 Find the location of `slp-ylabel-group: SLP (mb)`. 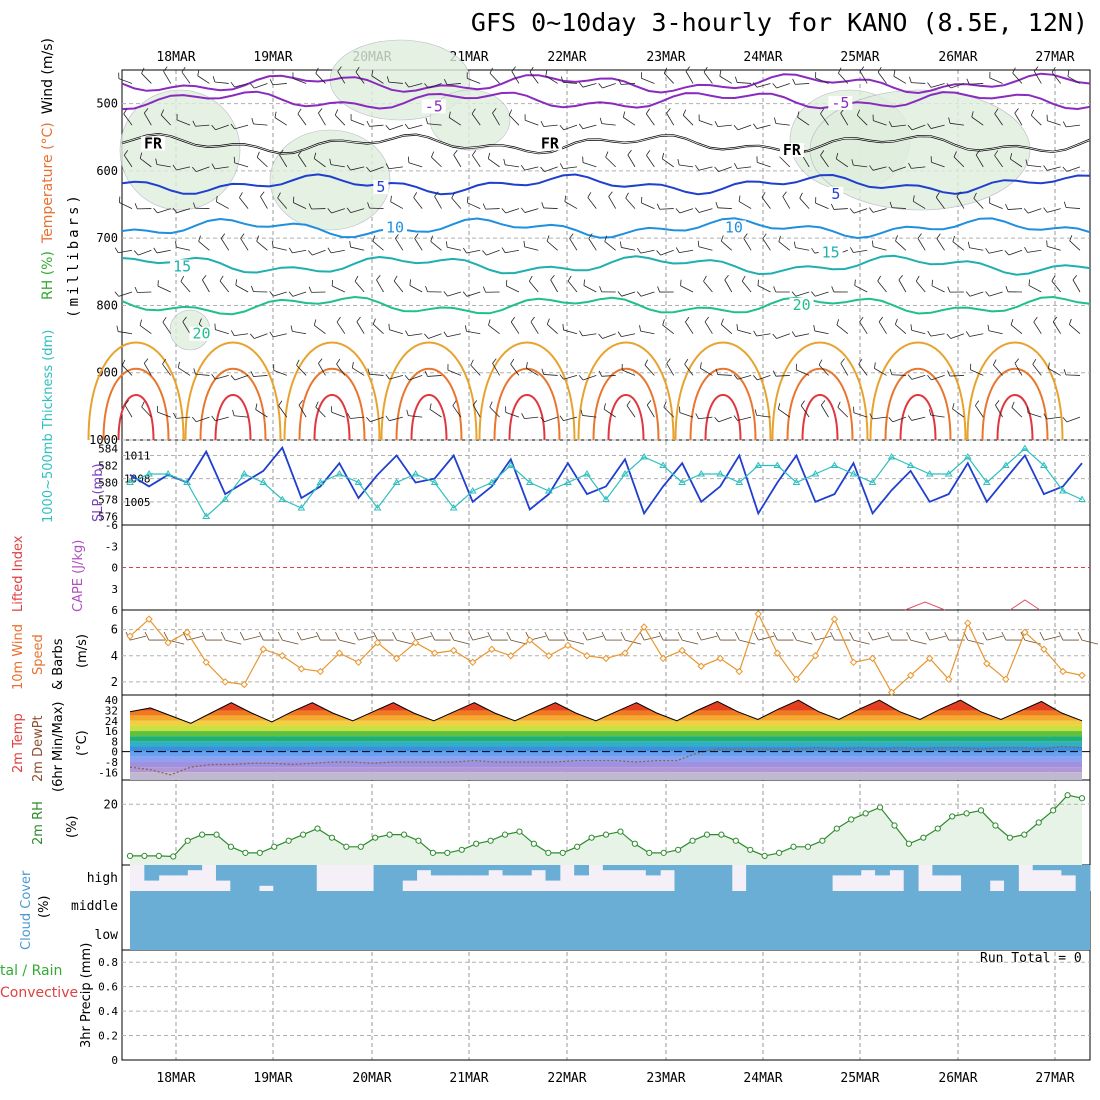

slp-ylabel-group: SLP (mb) is located at coordinates (98, 492).